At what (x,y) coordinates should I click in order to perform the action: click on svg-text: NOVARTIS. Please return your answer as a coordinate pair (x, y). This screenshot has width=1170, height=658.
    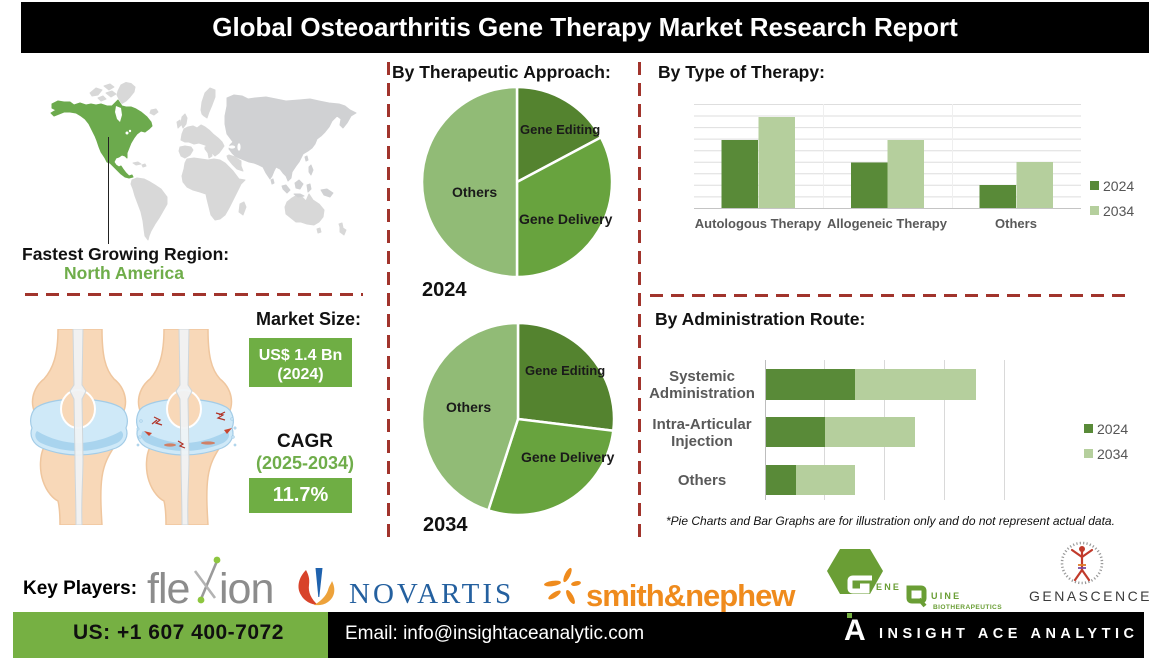
    Looking at the image, I should click on (431, 594).